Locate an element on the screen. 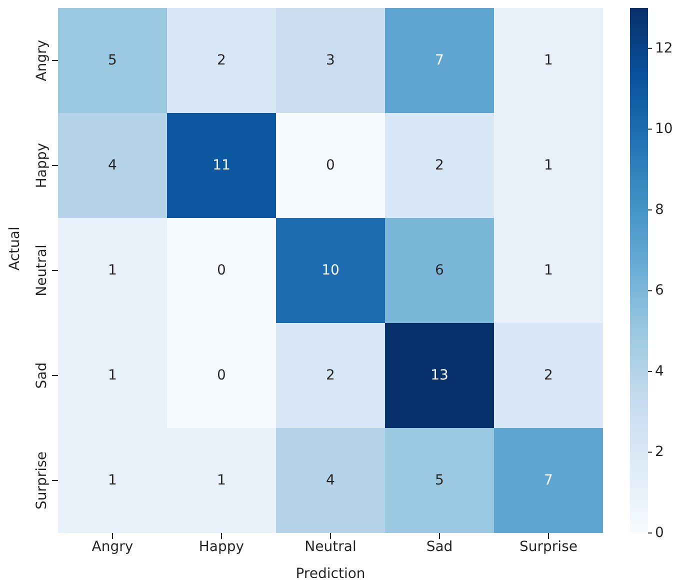  color-bar-label: 0 is located at coordinates (659, 533).